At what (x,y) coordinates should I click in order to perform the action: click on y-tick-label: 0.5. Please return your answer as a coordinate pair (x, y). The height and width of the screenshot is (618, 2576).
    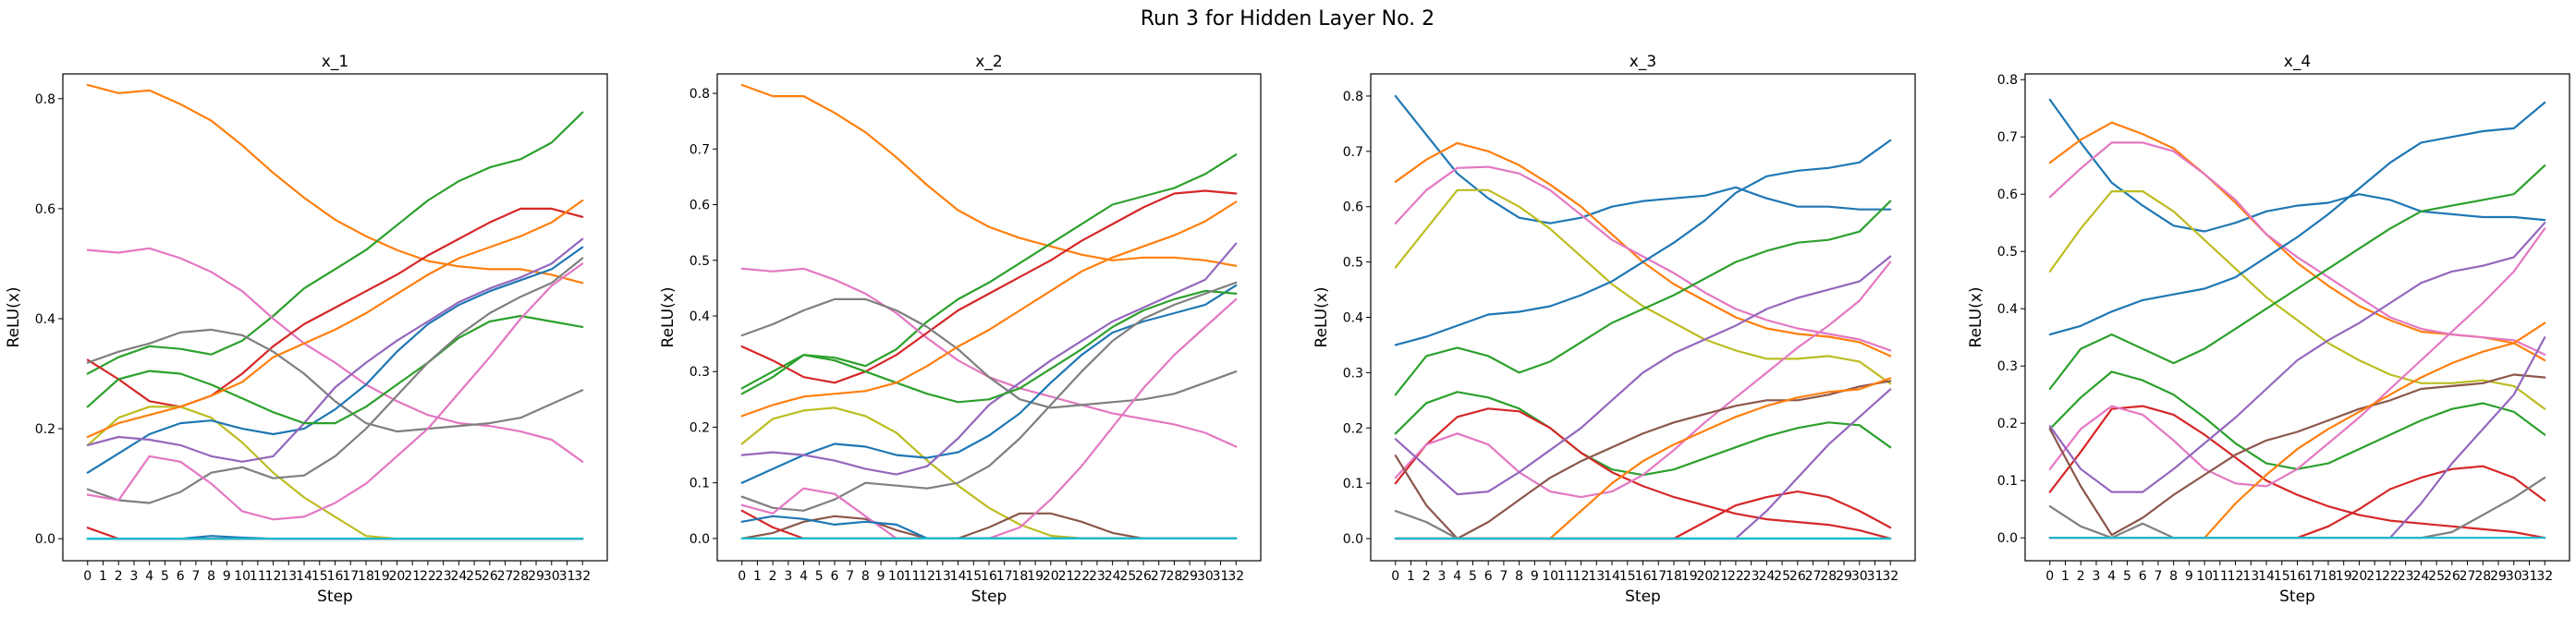
    Looking at the image, I should click on (700, 261).